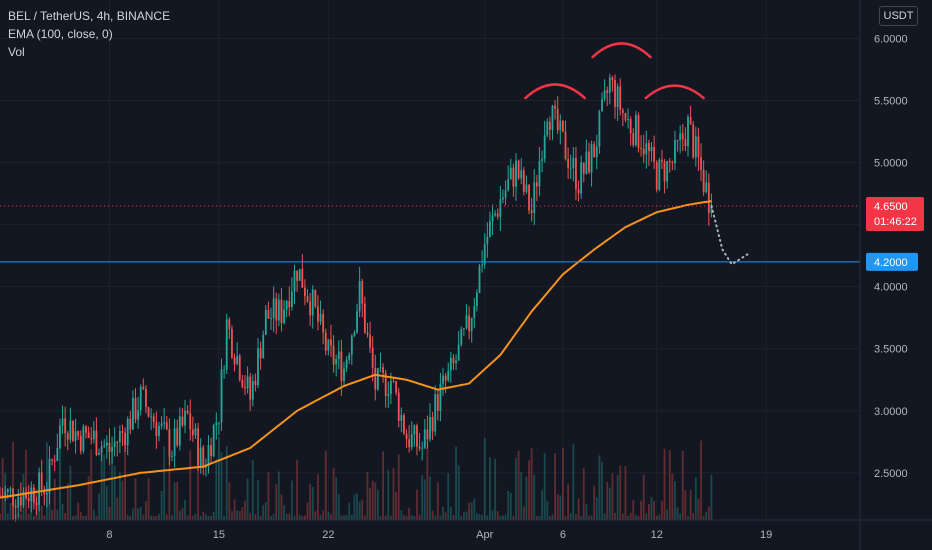  What do you see at coordinates (16, 52) in the screenshot?
I see `volume-indicator-title: Vol` at bounding box center [16, 52].